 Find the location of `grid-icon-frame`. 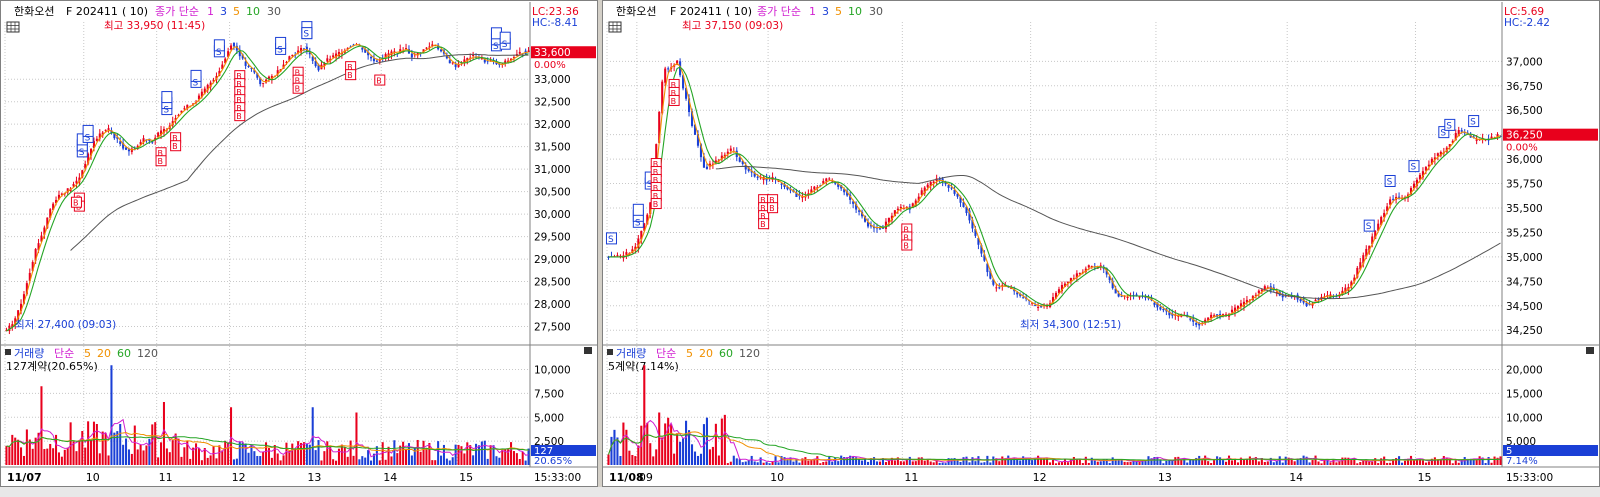

grid-icon-frame is located at coordinates (13, 27).